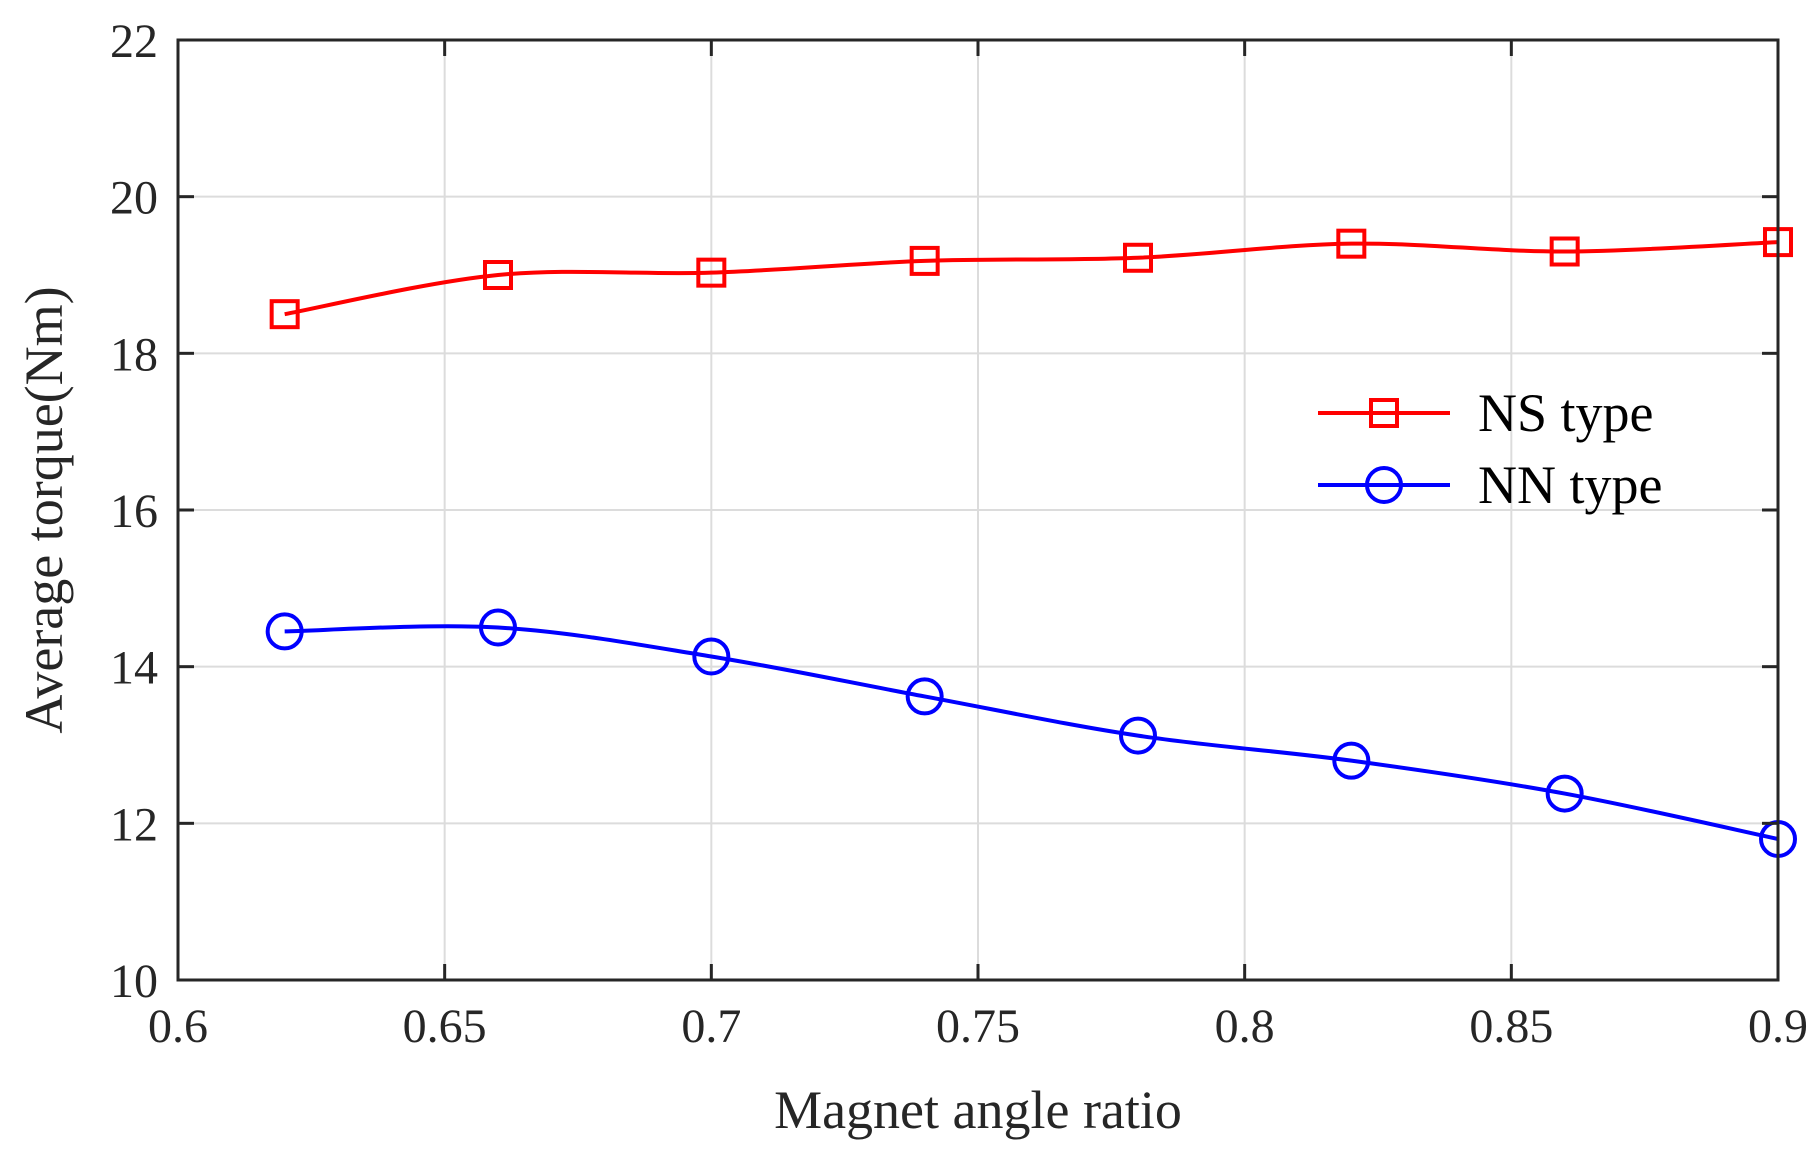 Image resolution: width=1819 pixels, height=1153 pixels. I want to click on x-axis-label: Magnet angle ratio, so click(978, 1110).